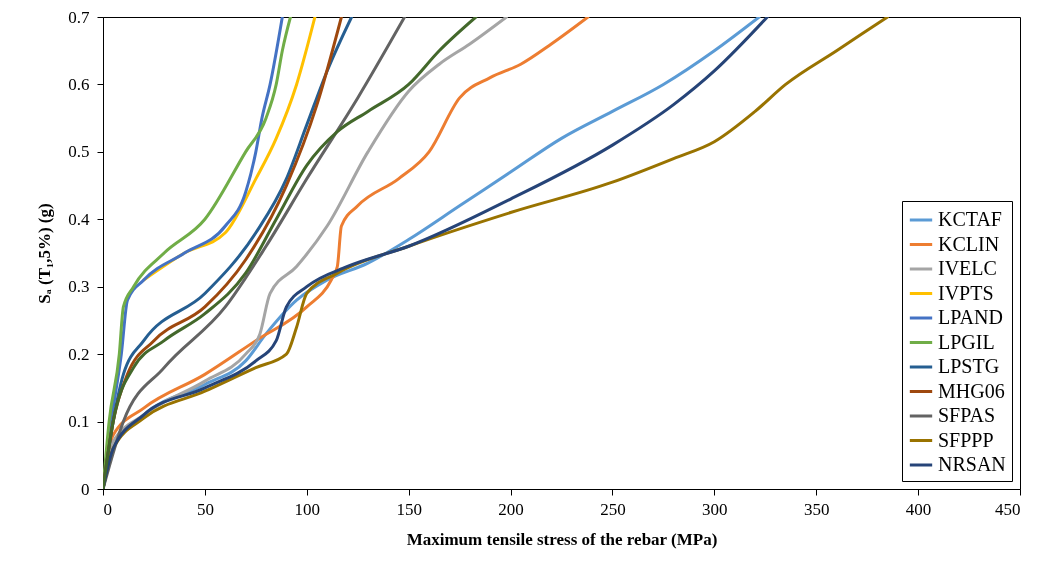 Image resolution: width=1043 pixels, height=570 pixels. What do you see at coordinates (970, 219) in the screenshot?
I see `legend-label: KCTAF` at bounding box center [970, 219].